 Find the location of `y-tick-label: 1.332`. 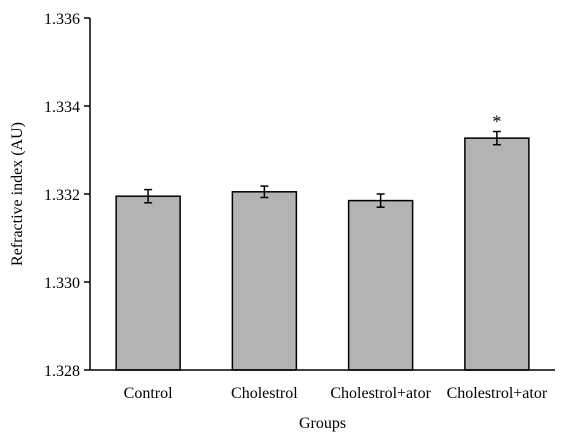

y-tick-label: 1.332 is located at coordinates (62, 195).